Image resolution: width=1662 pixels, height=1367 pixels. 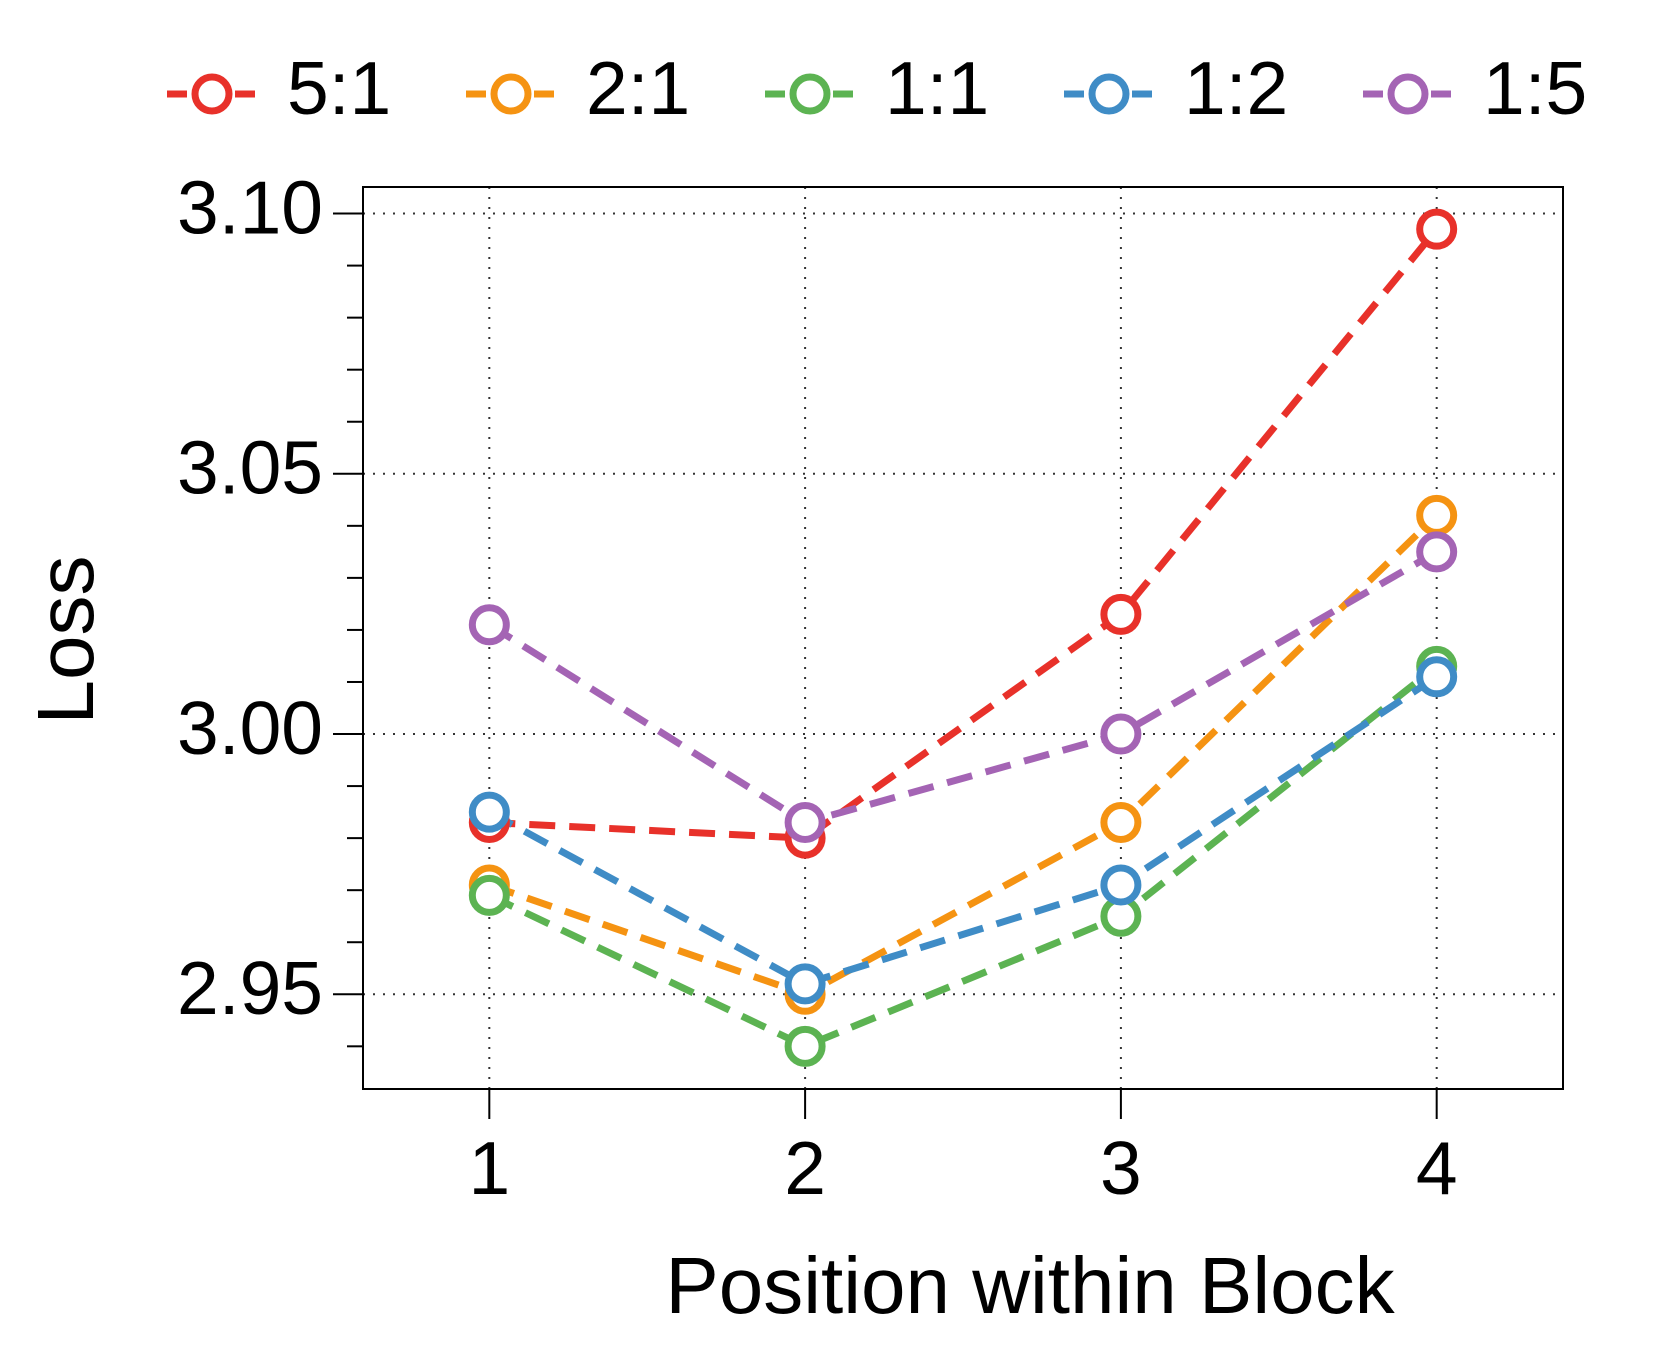 I want to click on legend-label: 2:1, so click(x=638, y=88).